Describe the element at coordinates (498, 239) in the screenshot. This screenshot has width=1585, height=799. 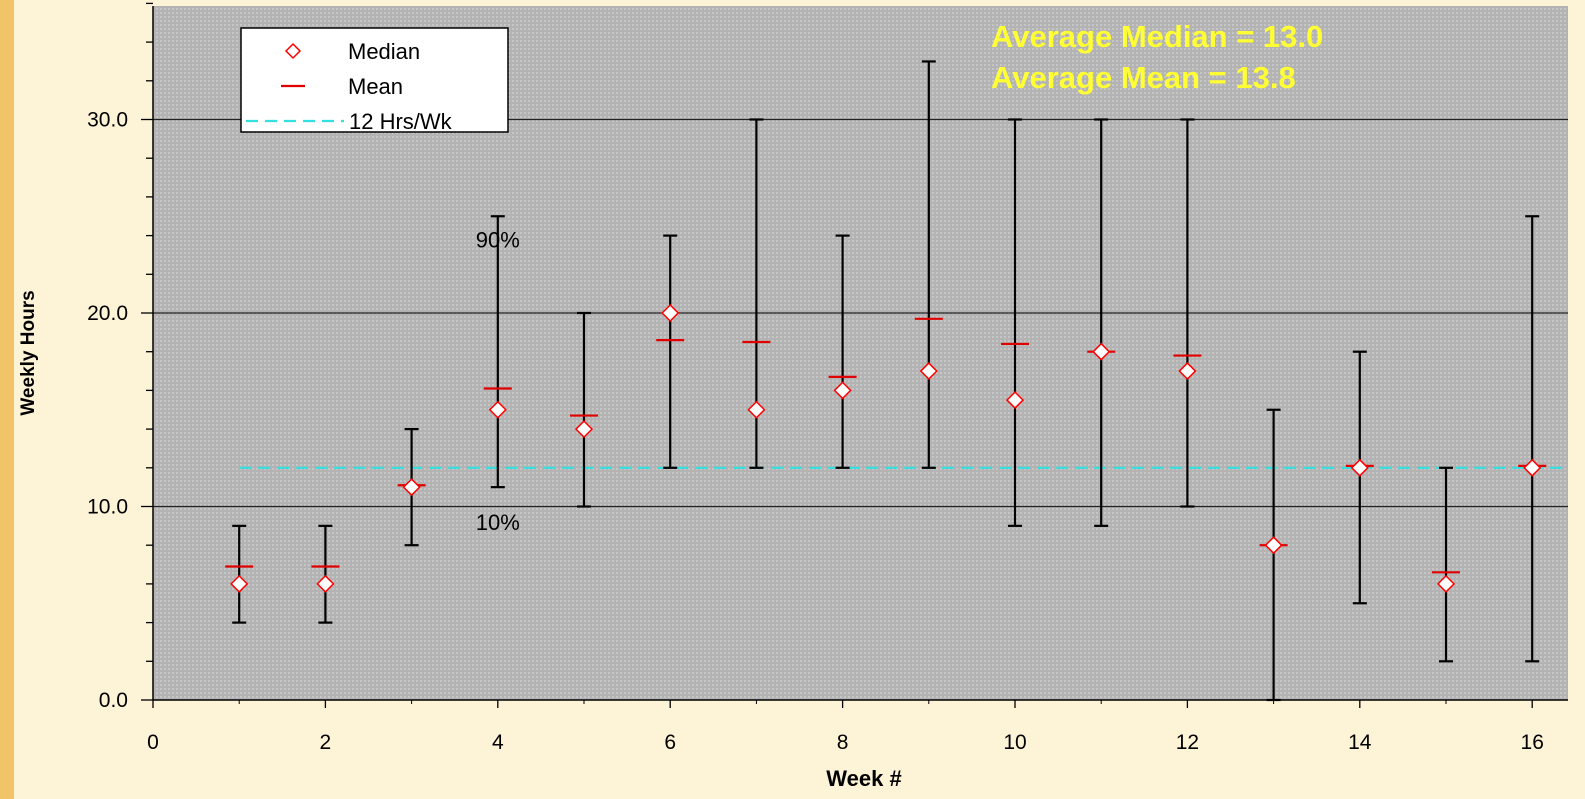
I see `annotation-90pct: 90%` at that location.